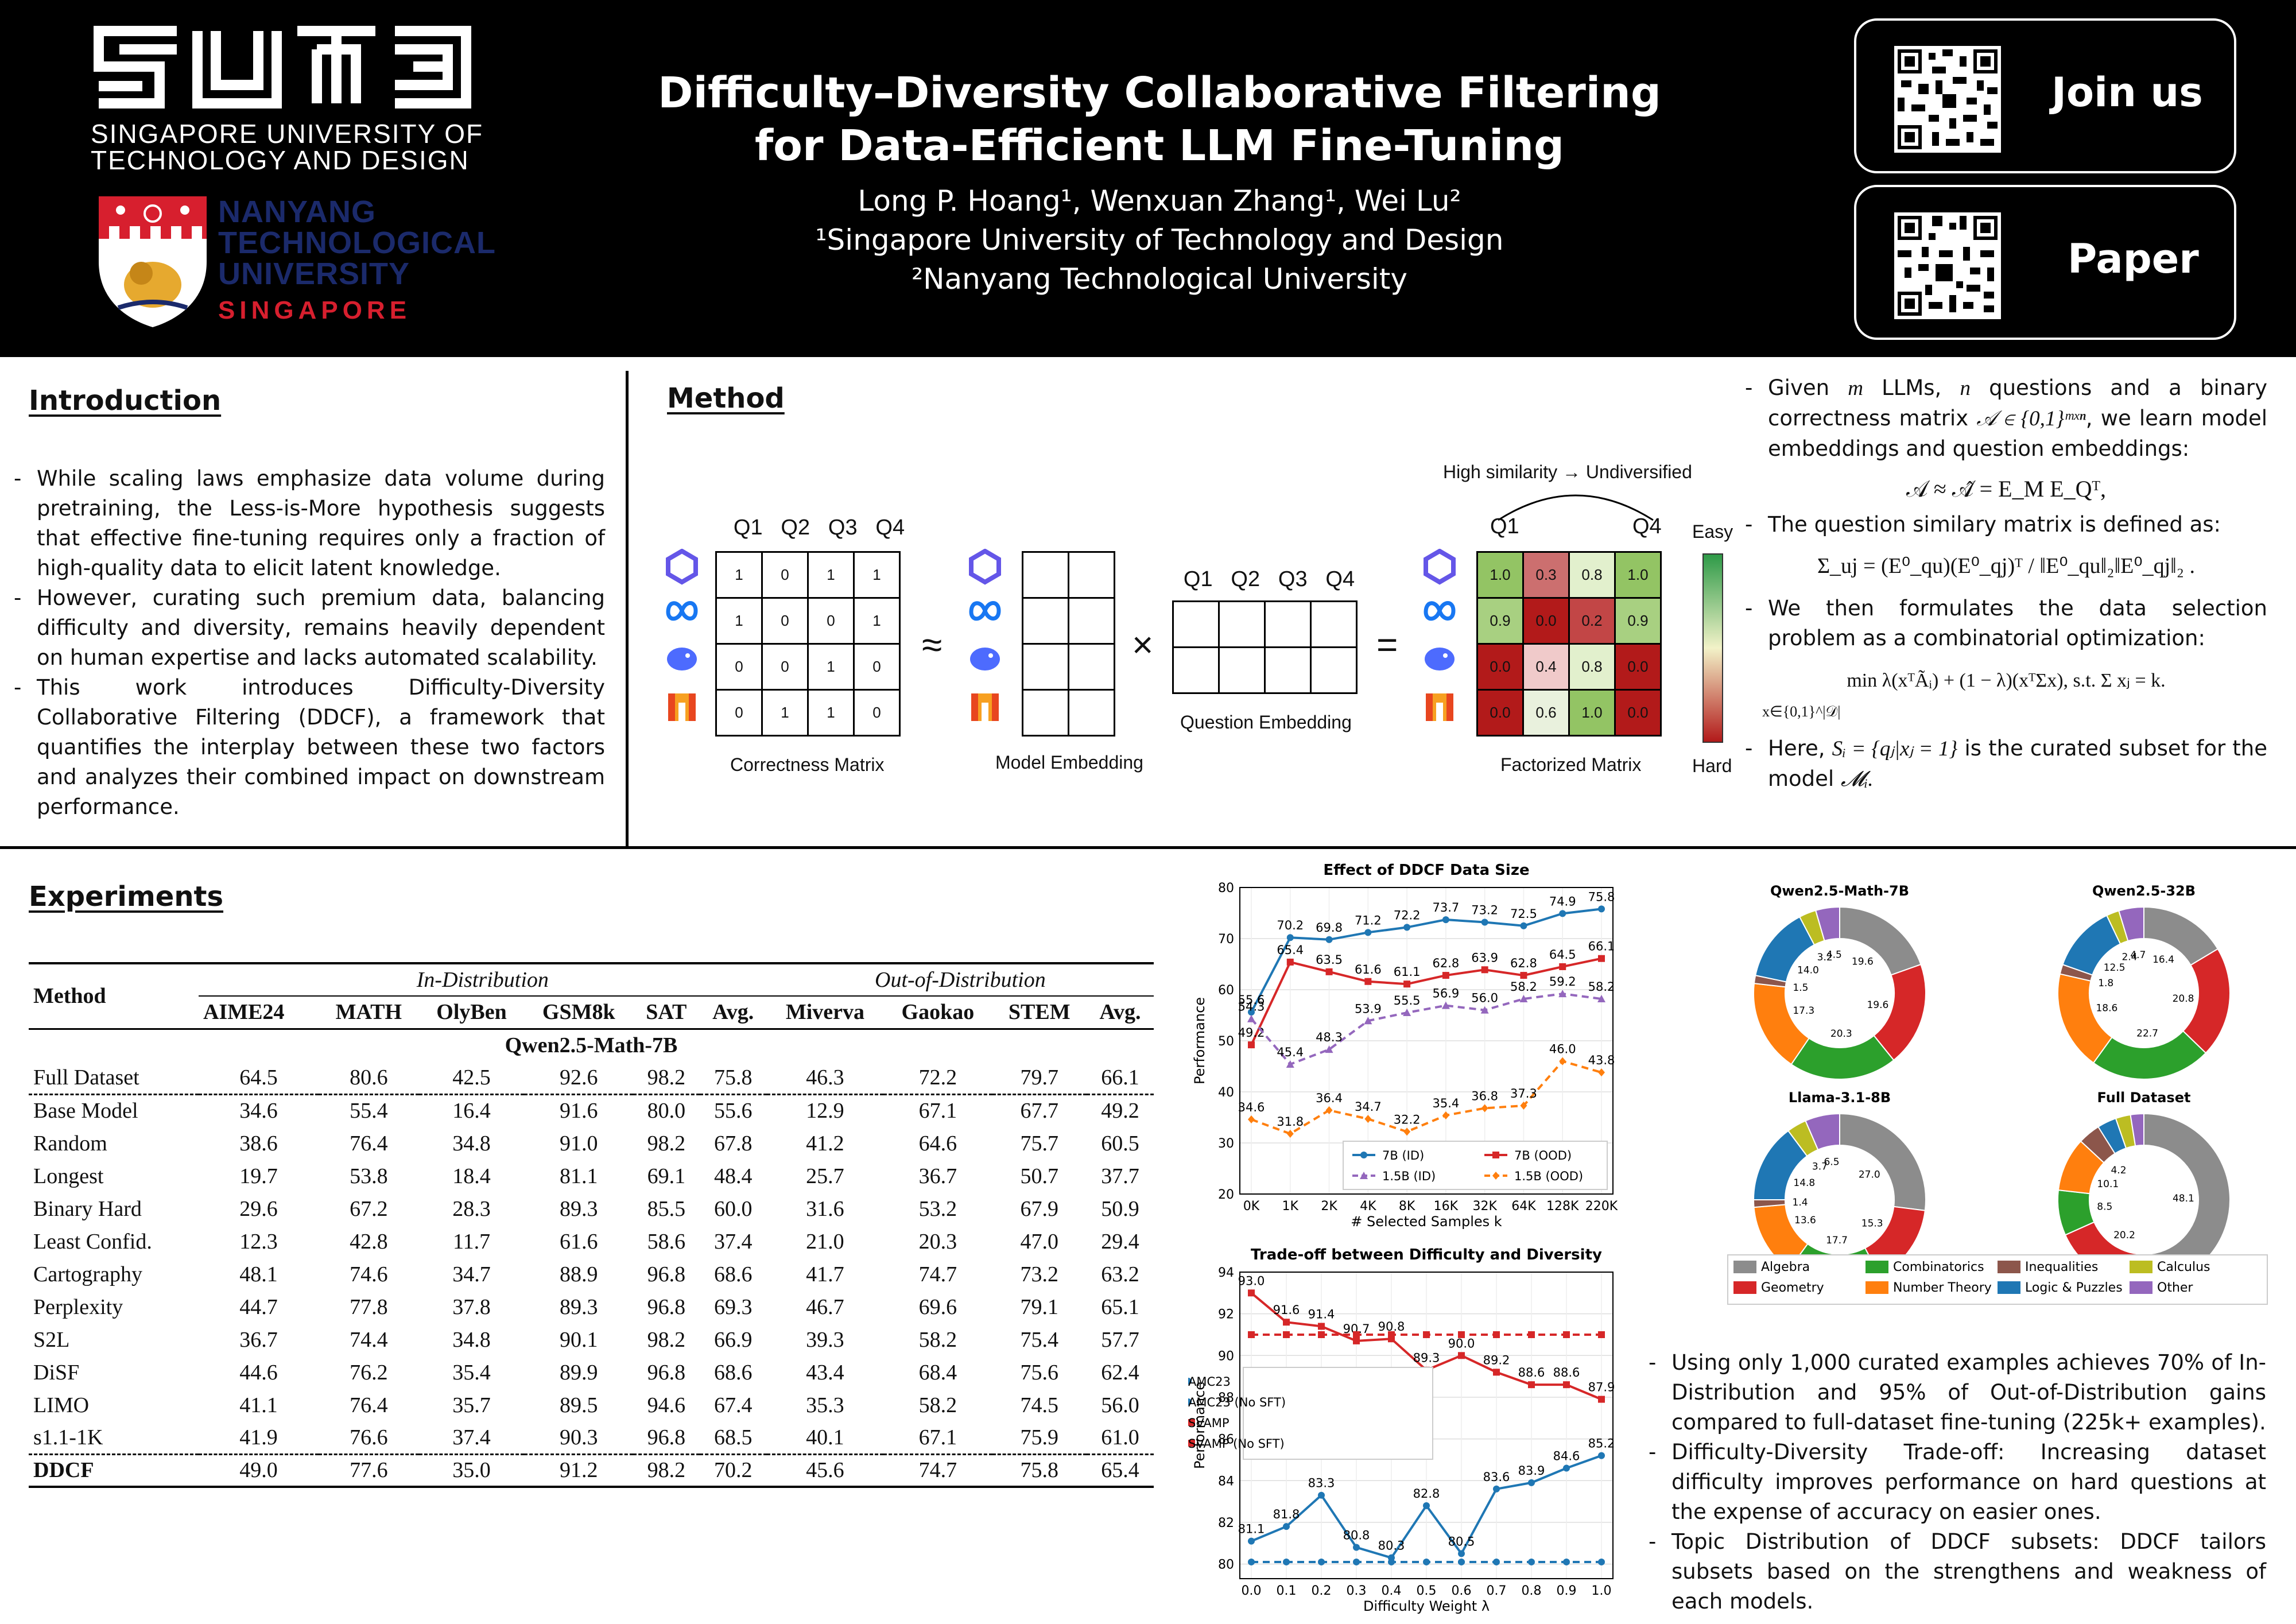 The height and width of the screenshot is (1624, 2296). Describe the element at coordinates (2115, 968) in the screenshot. I see `slice-label: 12.5` at that location.